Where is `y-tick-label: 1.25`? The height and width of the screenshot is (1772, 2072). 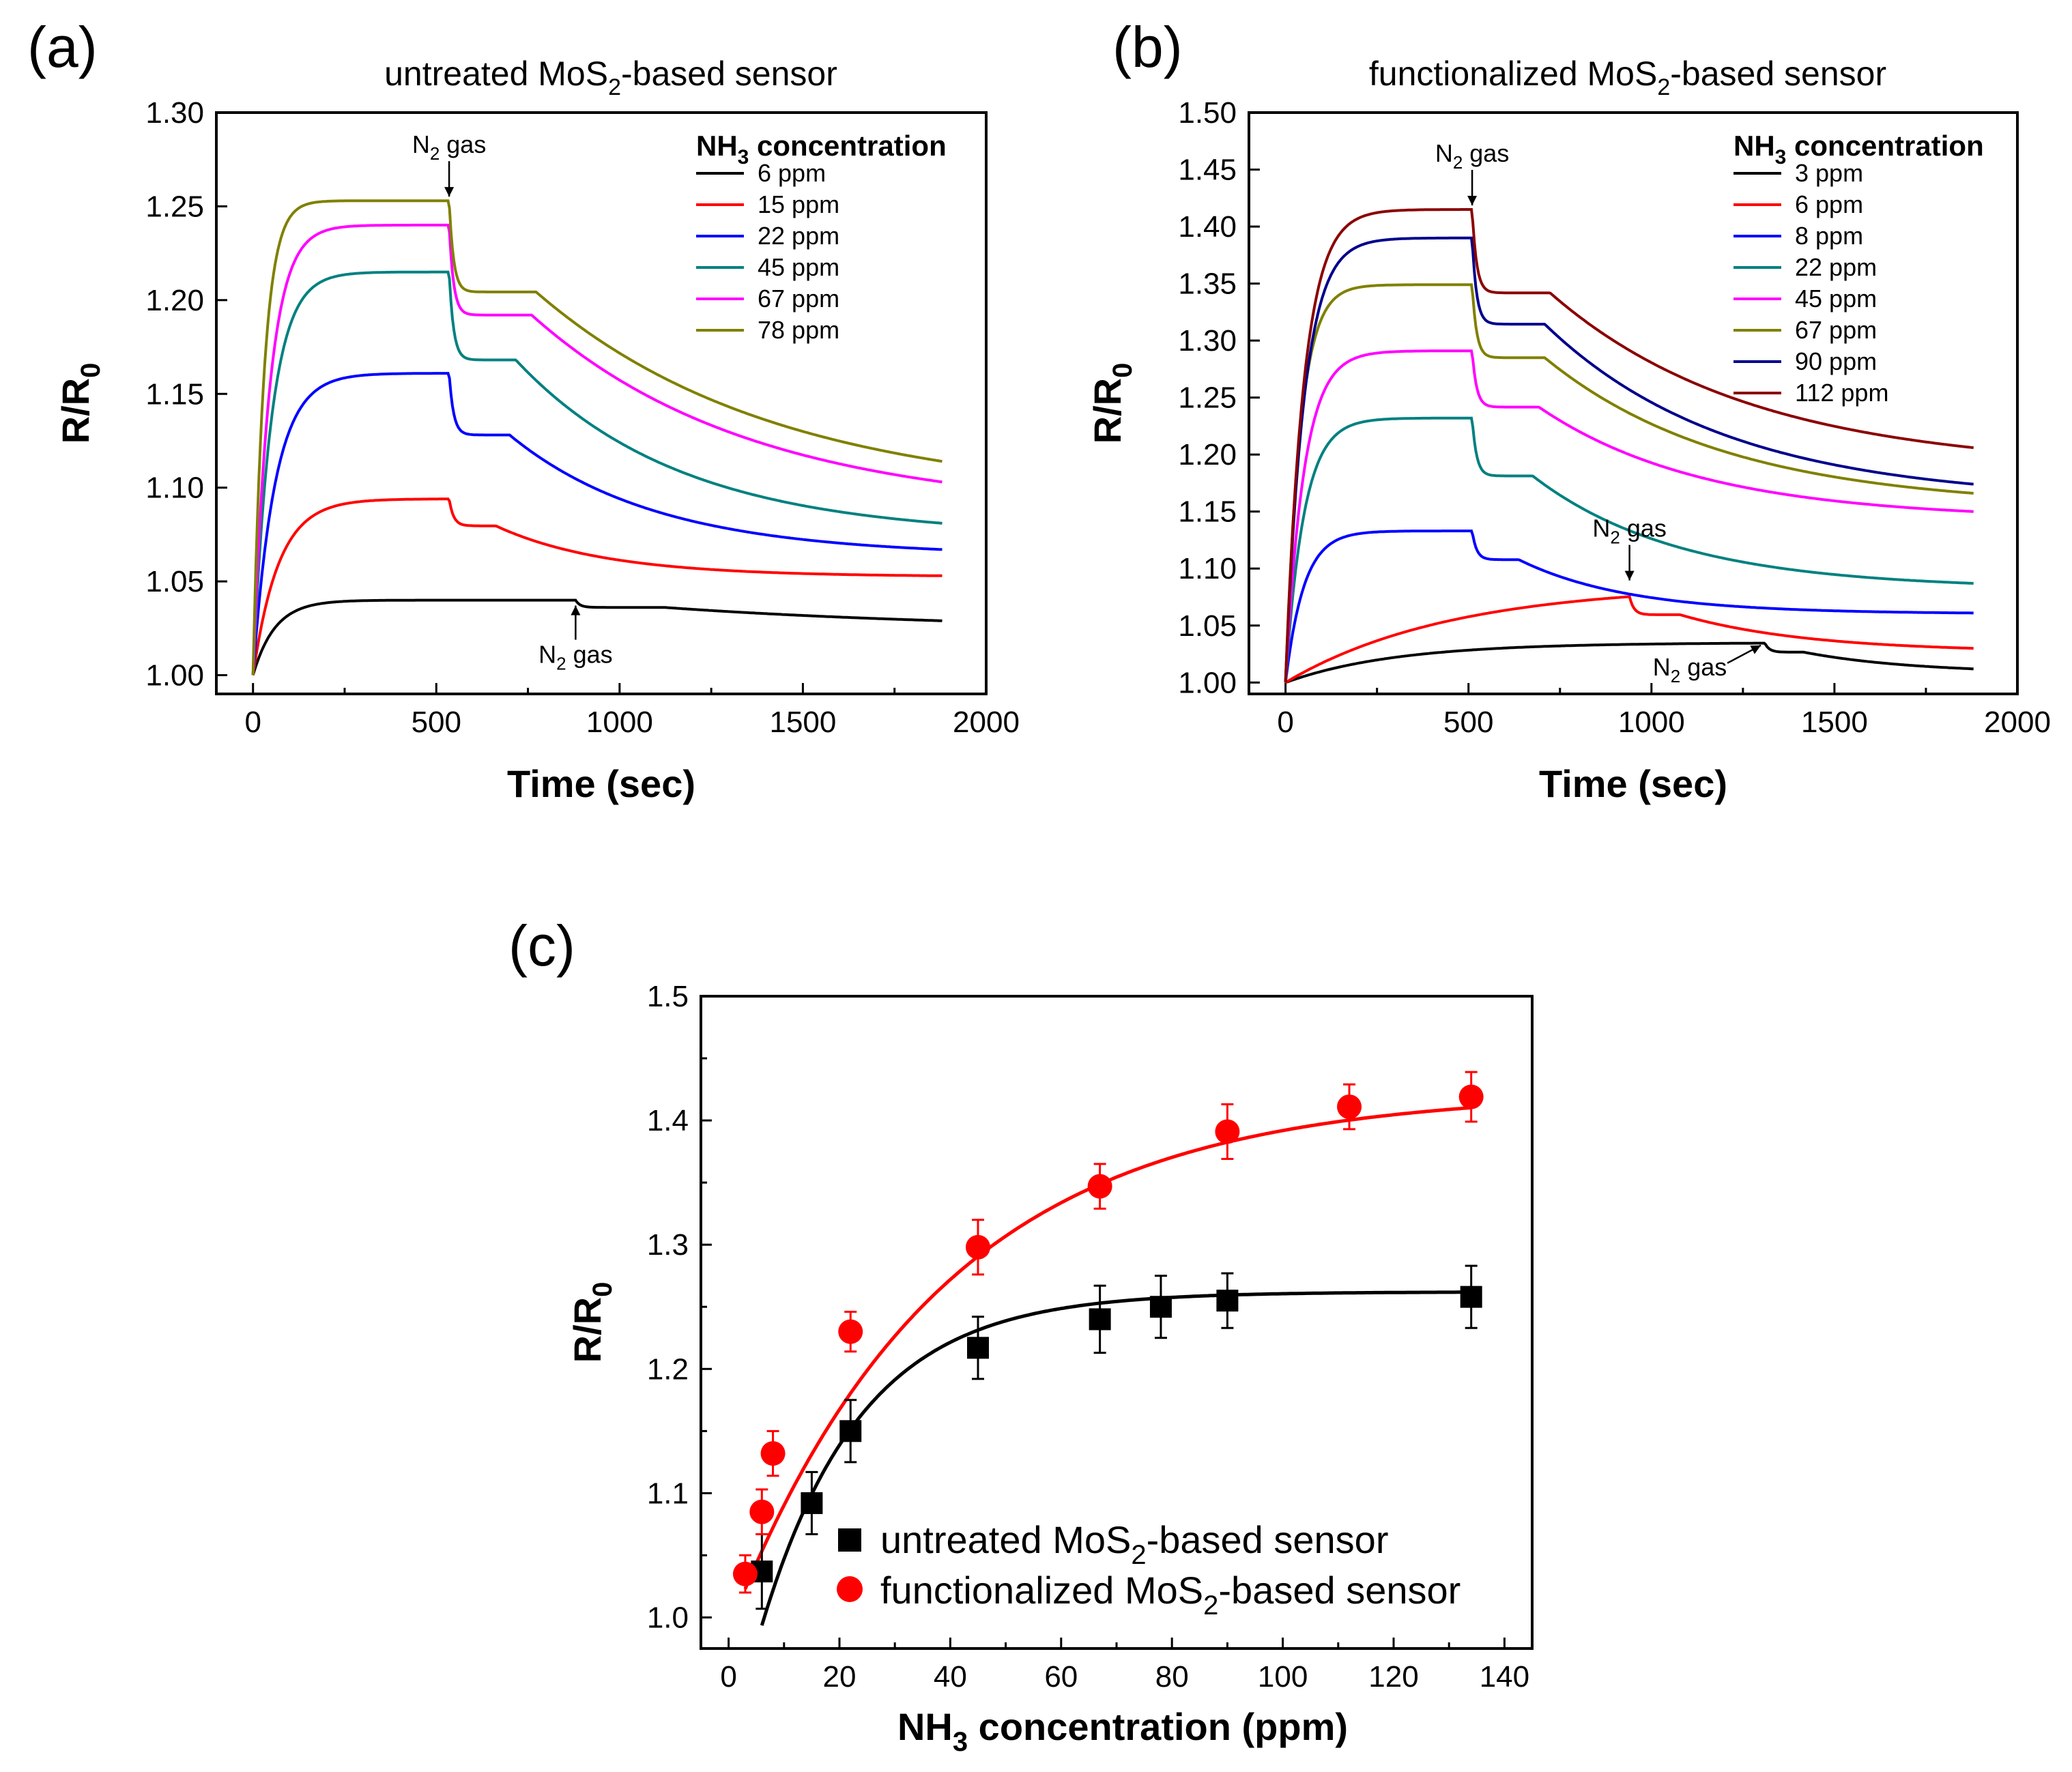 y-tick-label: 1.25 is located at coordinates (174, 207).